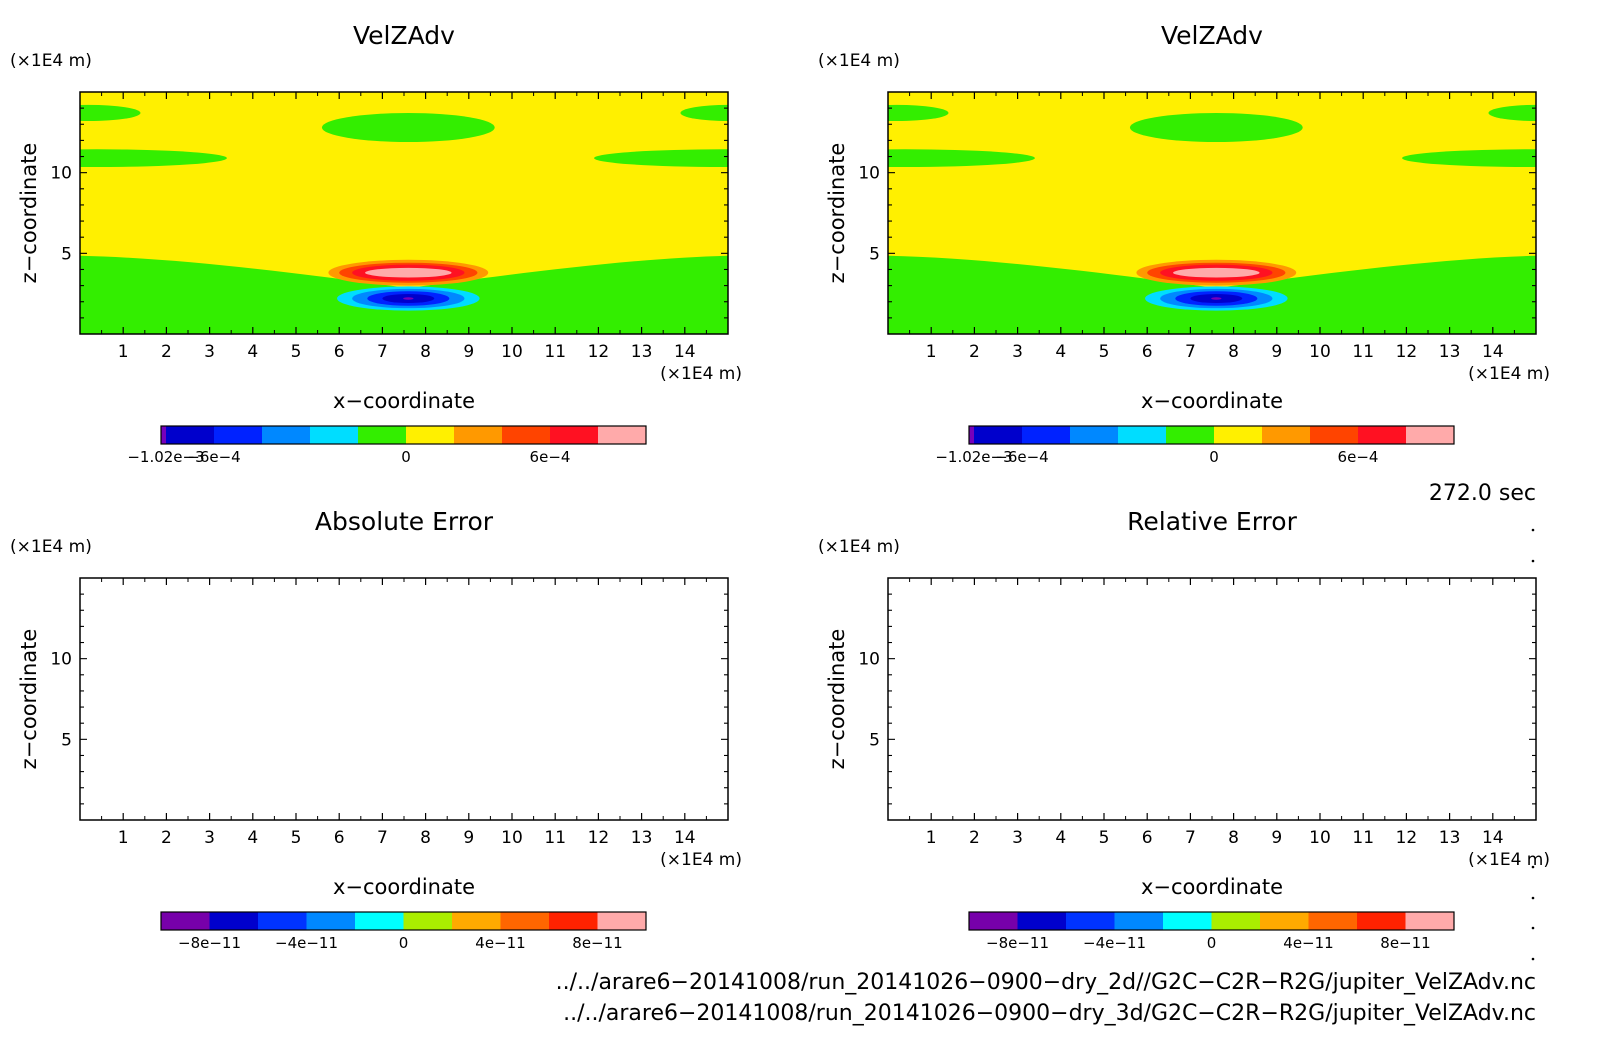 This screenshot has width=1604, height=1054. I want to click on contour-lobe-negative, so click(1216, 298).